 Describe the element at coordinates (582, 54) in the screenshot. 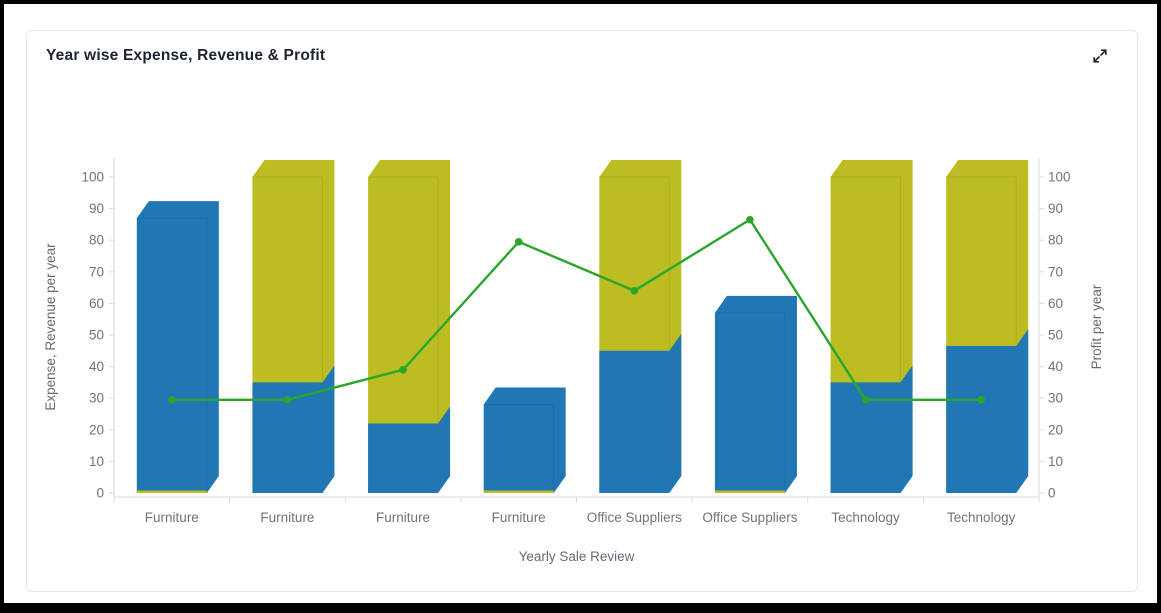

I see `card-header: Year wise Expense, Revenue & Profit` at that location.